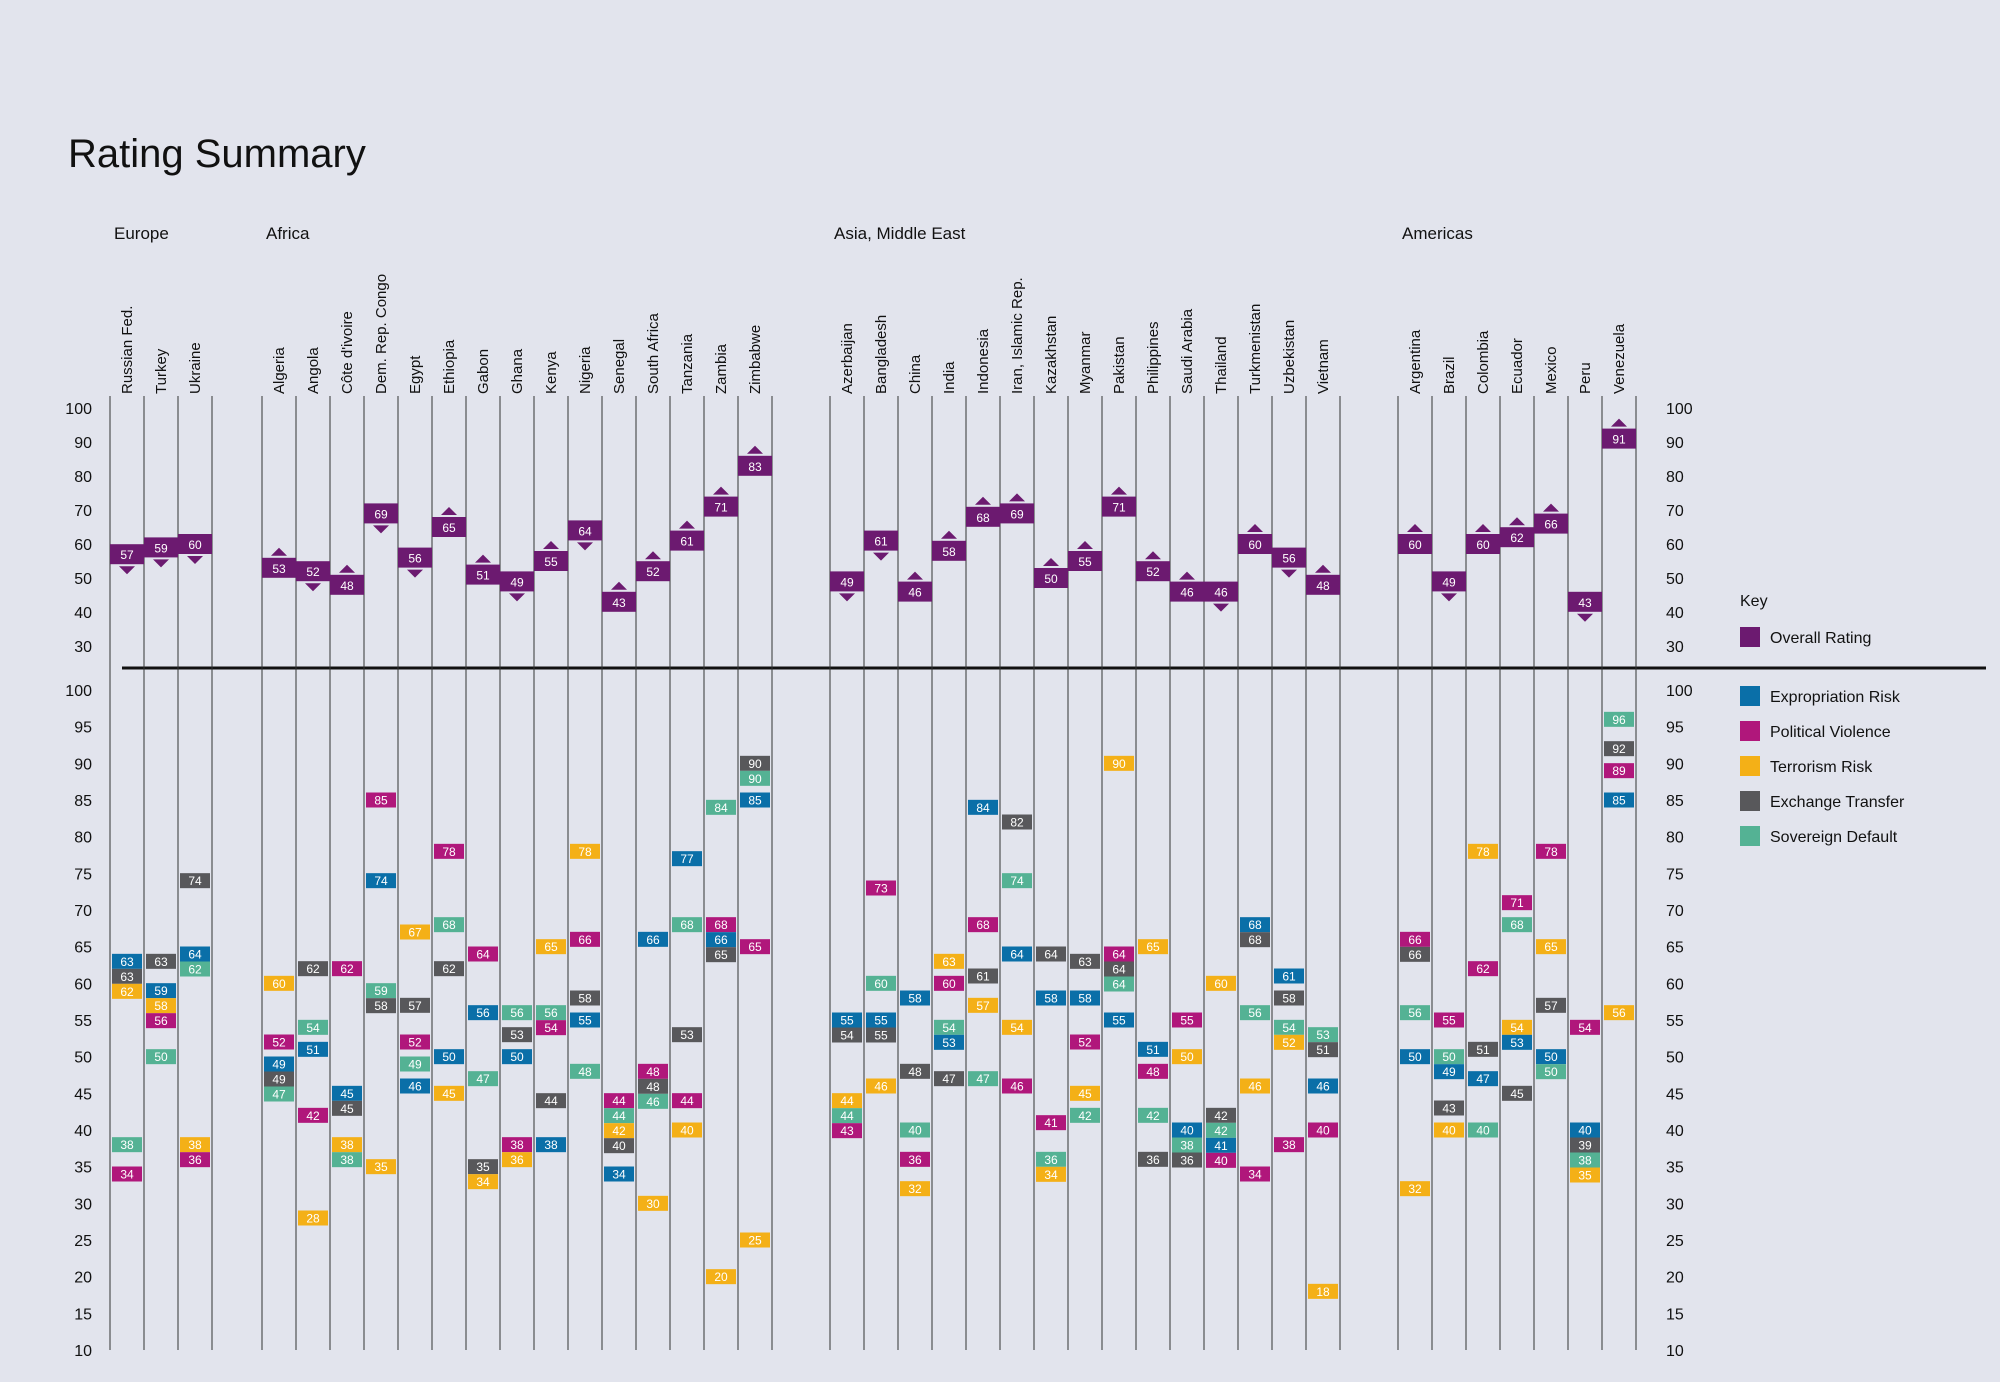 The width and height of the screenshot is (2000, 1382). I want to click on exchange-risk-label: 40, so click(619, 1146).